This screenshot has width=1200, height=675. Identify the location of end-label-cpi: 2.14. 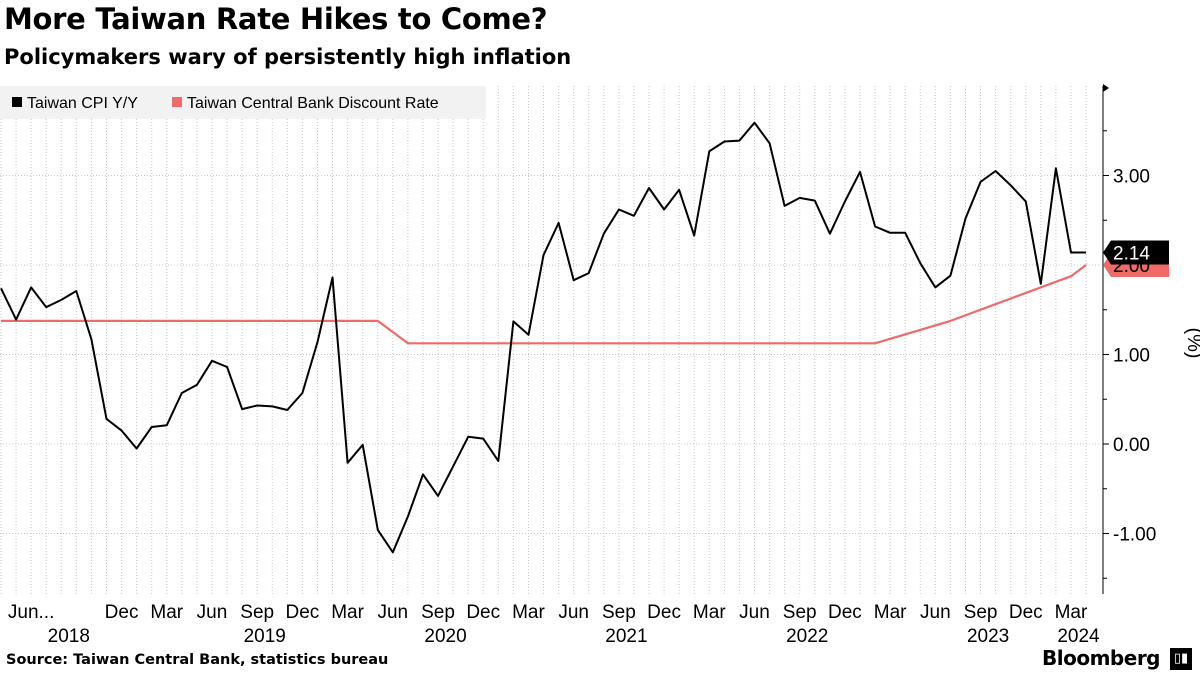
(1131, 253).